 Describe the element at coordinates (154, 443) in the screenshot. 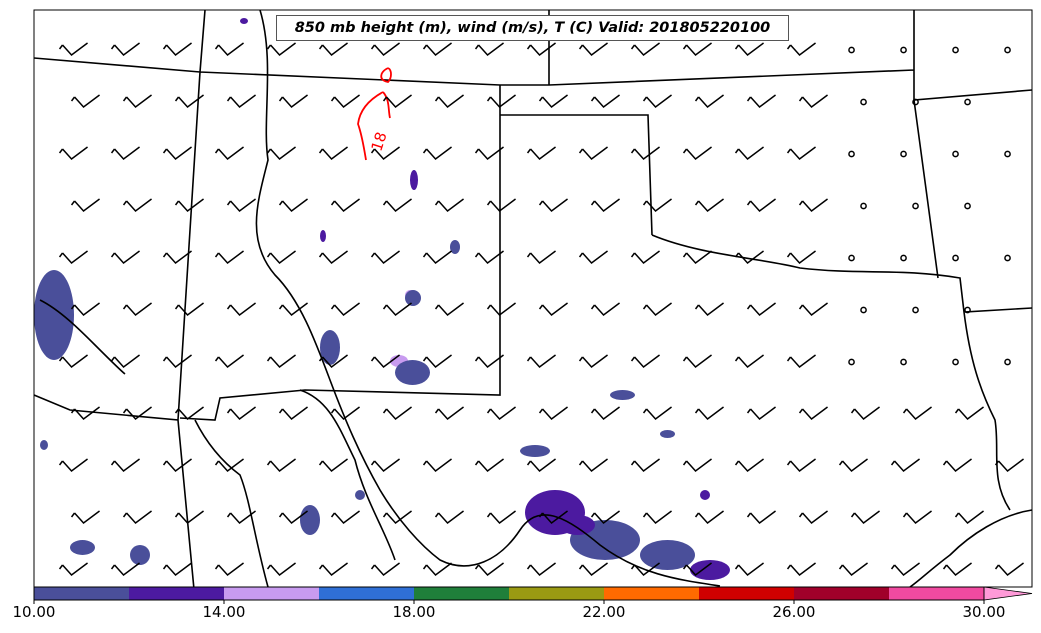

I see `river-outline` at that location.